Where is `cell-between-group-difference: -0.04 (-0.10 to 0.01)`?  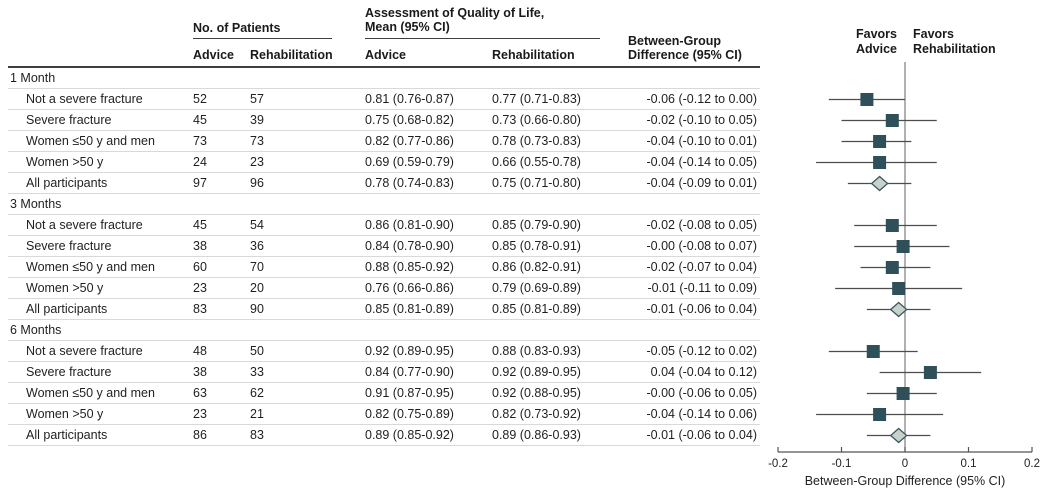
cell-between-group-difference: -0.04 (-0.10 to 0.01) is located at coordinates (701, 141).